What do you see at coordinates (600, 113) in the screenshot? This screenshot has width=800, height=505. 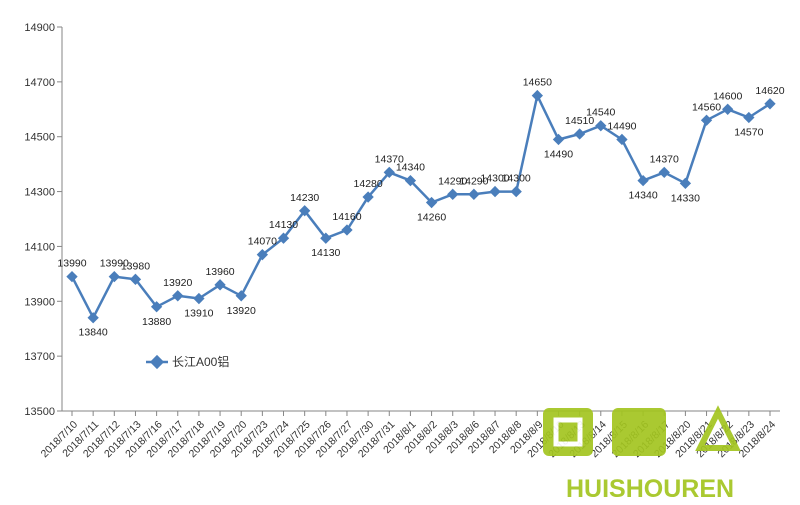 I see `data-label: 14540` at bounding box center [600, 113].